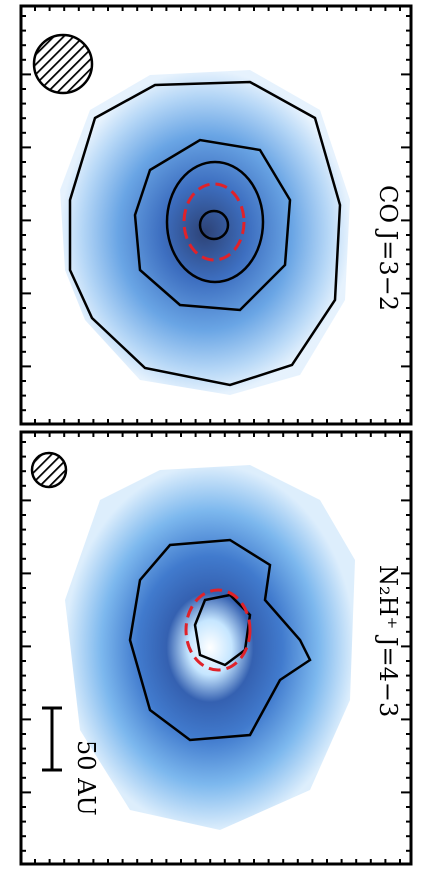  Describe the element at coordinates (86, 778) in the screenshot. I see `scale-label: 50 AU` at that location.